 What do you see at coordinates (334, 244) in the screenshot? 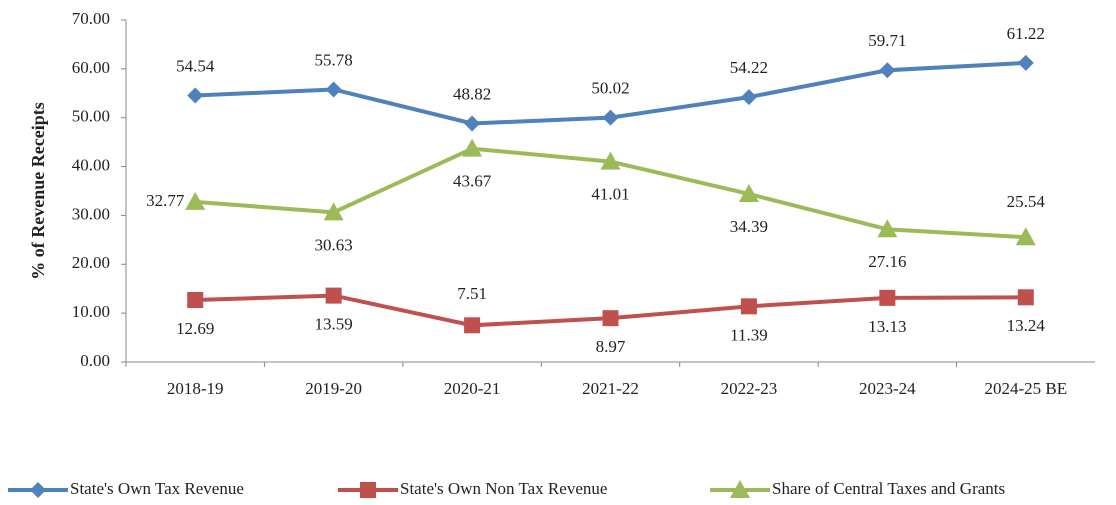
I see `data-label: 30.63` at bounding box center [334, 244].